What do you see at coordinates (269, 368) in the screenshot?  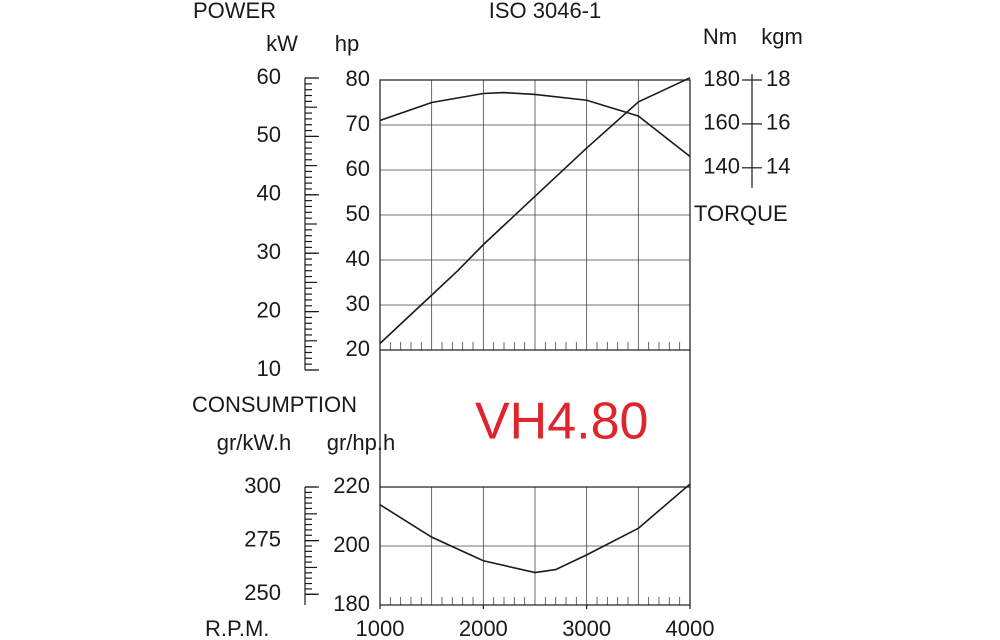 I see `y-tick-label: 10` at bounding box center [269, 368].